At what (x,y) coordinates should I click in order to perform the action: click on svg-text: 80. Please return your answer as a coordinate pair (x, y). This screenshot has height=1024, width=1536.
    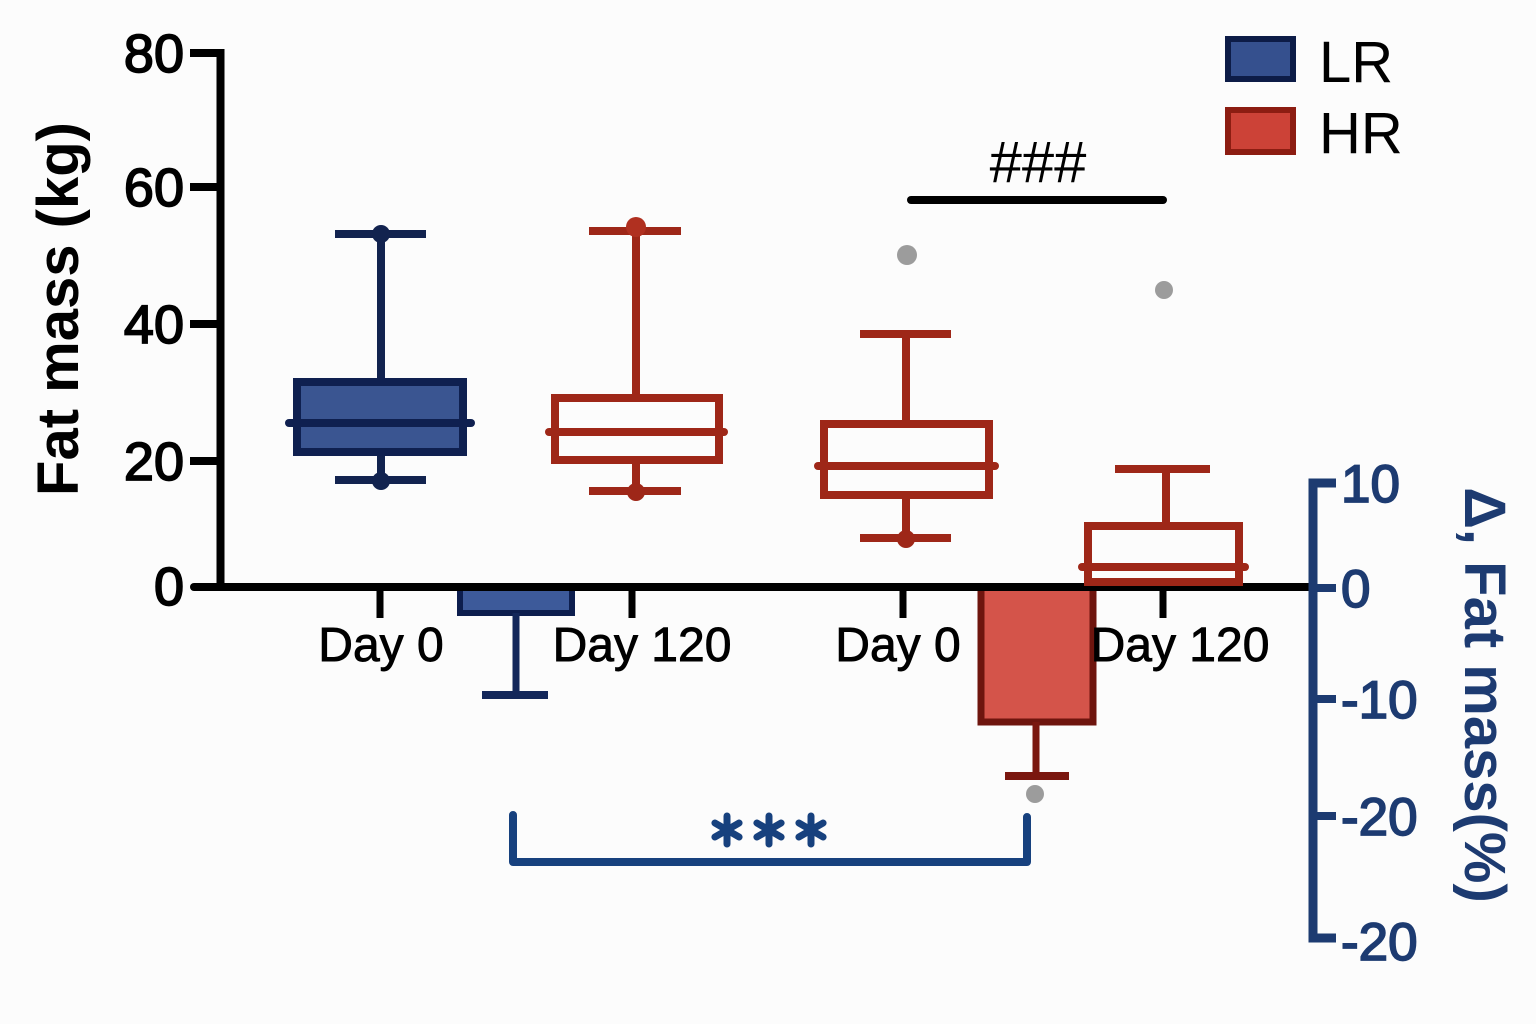
    Looking at the image, I should click on (154, 54).